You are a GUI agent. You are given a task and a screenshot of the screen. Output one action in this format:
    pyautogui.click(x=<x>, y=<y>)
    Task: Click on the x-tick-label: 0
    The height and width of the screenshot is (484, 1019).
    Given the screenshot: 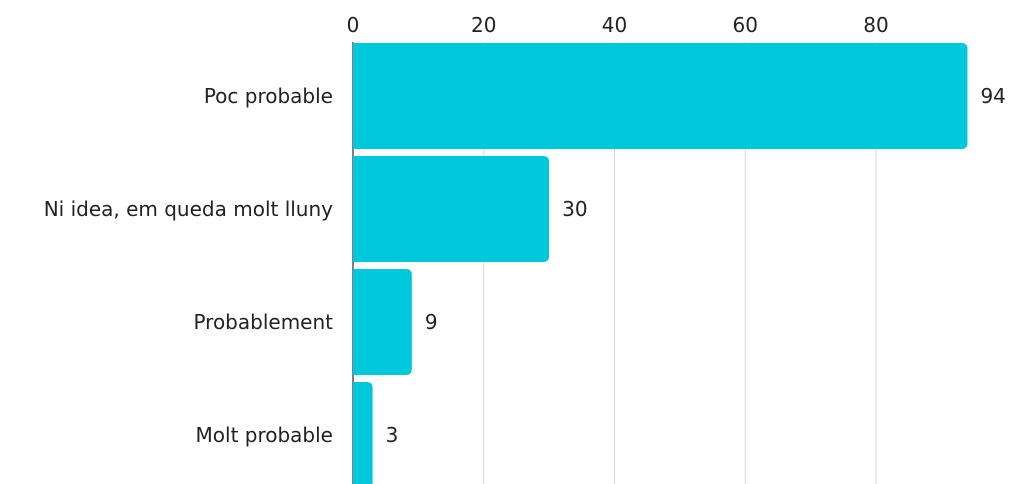 What is the action you would take?
    pyautogui.click(x=353, y=25)
    